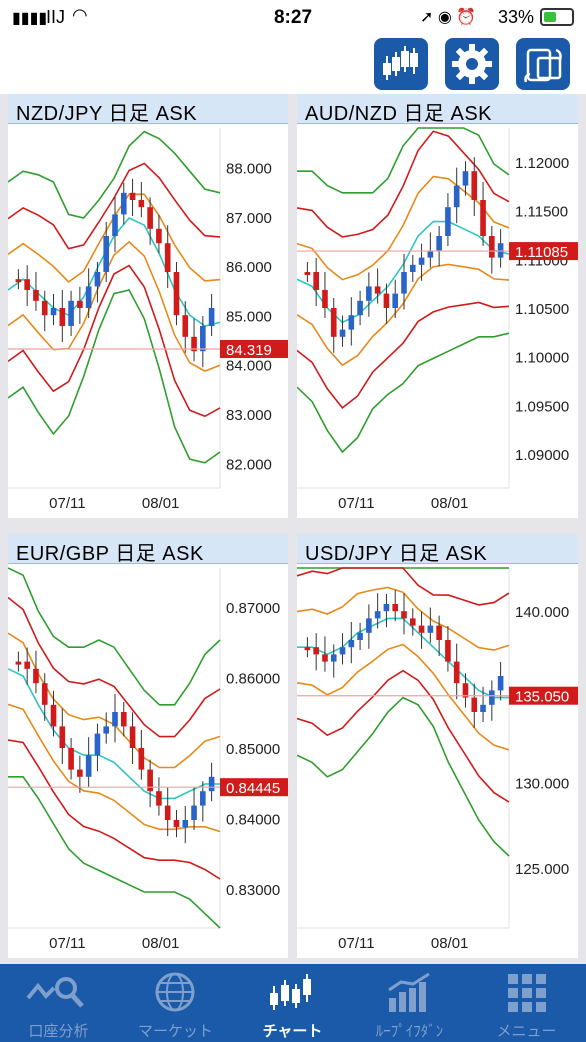 Image resolution: width=586 pixels, height=1042 pixels. I want to click on tab-label: マーケット, so click(175, 1031).